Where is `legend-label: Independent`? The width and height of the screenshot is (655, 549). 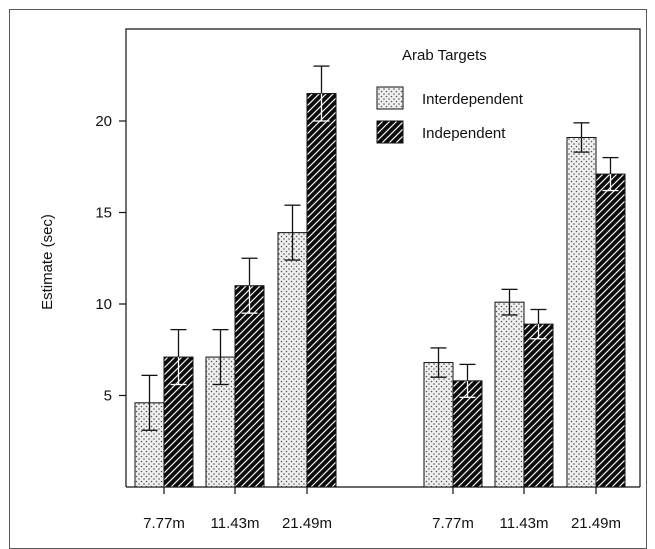 legend-label: Independent is located at coordinates (464, 133).